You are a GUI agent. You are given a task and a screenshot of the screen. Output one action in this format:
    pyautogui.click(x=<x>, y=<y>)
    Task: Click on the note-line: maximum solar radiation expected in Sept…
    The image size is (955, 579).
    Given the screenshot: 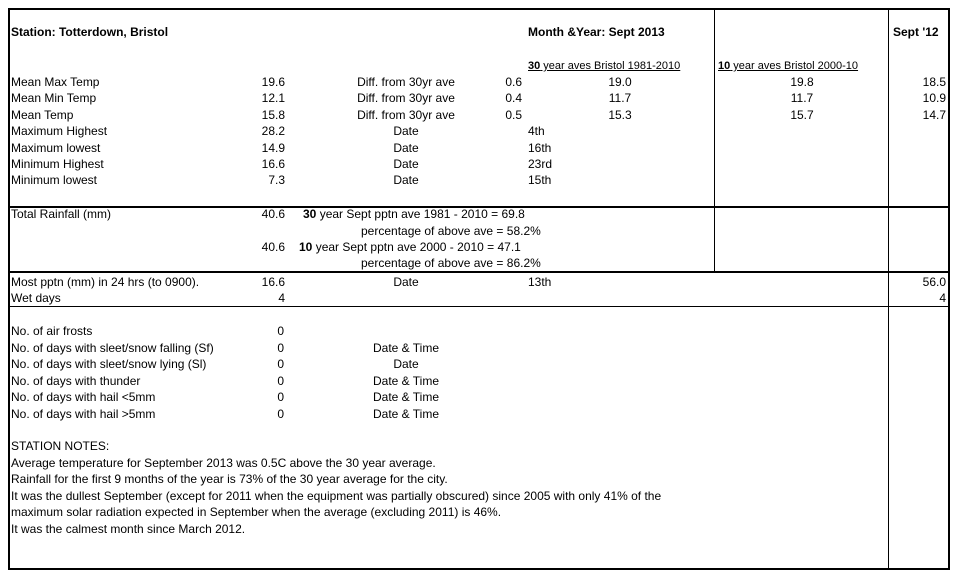 What is the action you would take?
    pyautogui.click(x=256, y=512)
    